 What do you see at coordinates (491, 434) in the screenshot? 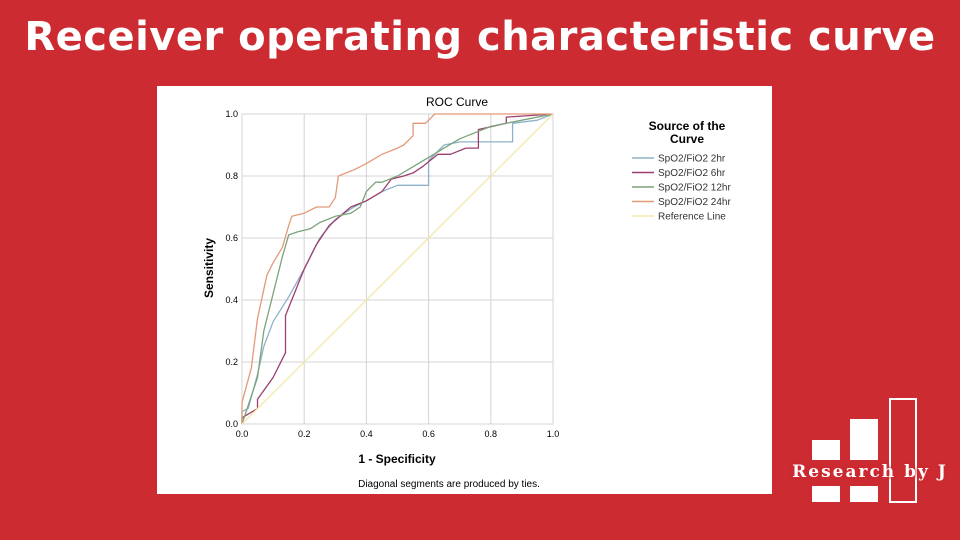
I see `x-tick-label: 0.8` at bounding box center [491, 434].